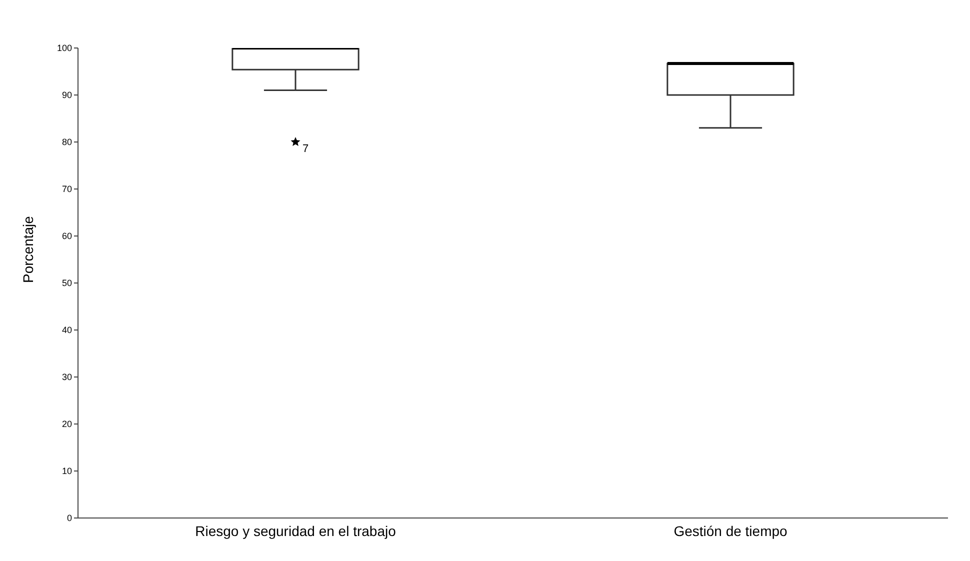 The width and height of the screenshot is (970, 561). I want to click on y-tick-label: 60, so click(67, 236).